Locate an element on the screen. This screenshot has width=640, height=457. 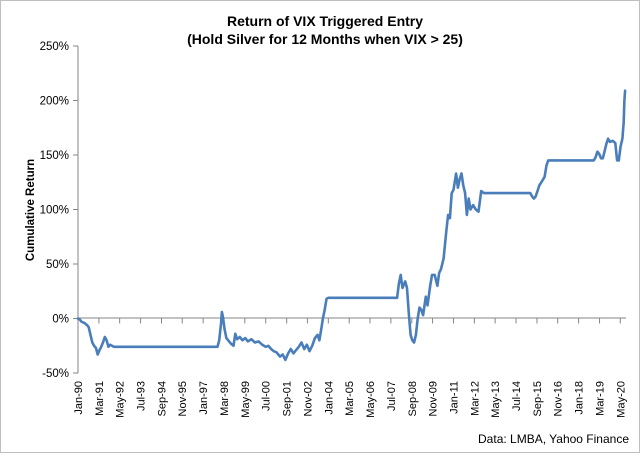
data-source-note: Data: LMBA, Yahoo Finance is located at coordinates (553, 439).